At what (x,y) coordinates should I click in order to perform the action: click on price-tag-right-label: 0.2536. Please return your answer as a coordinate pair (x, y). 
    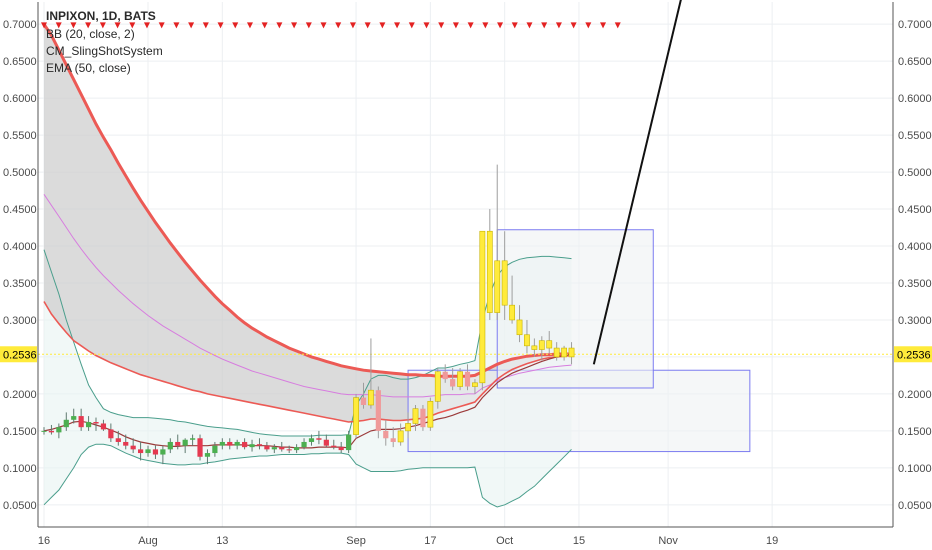
    Looking at the image, I should click on (914, 355).